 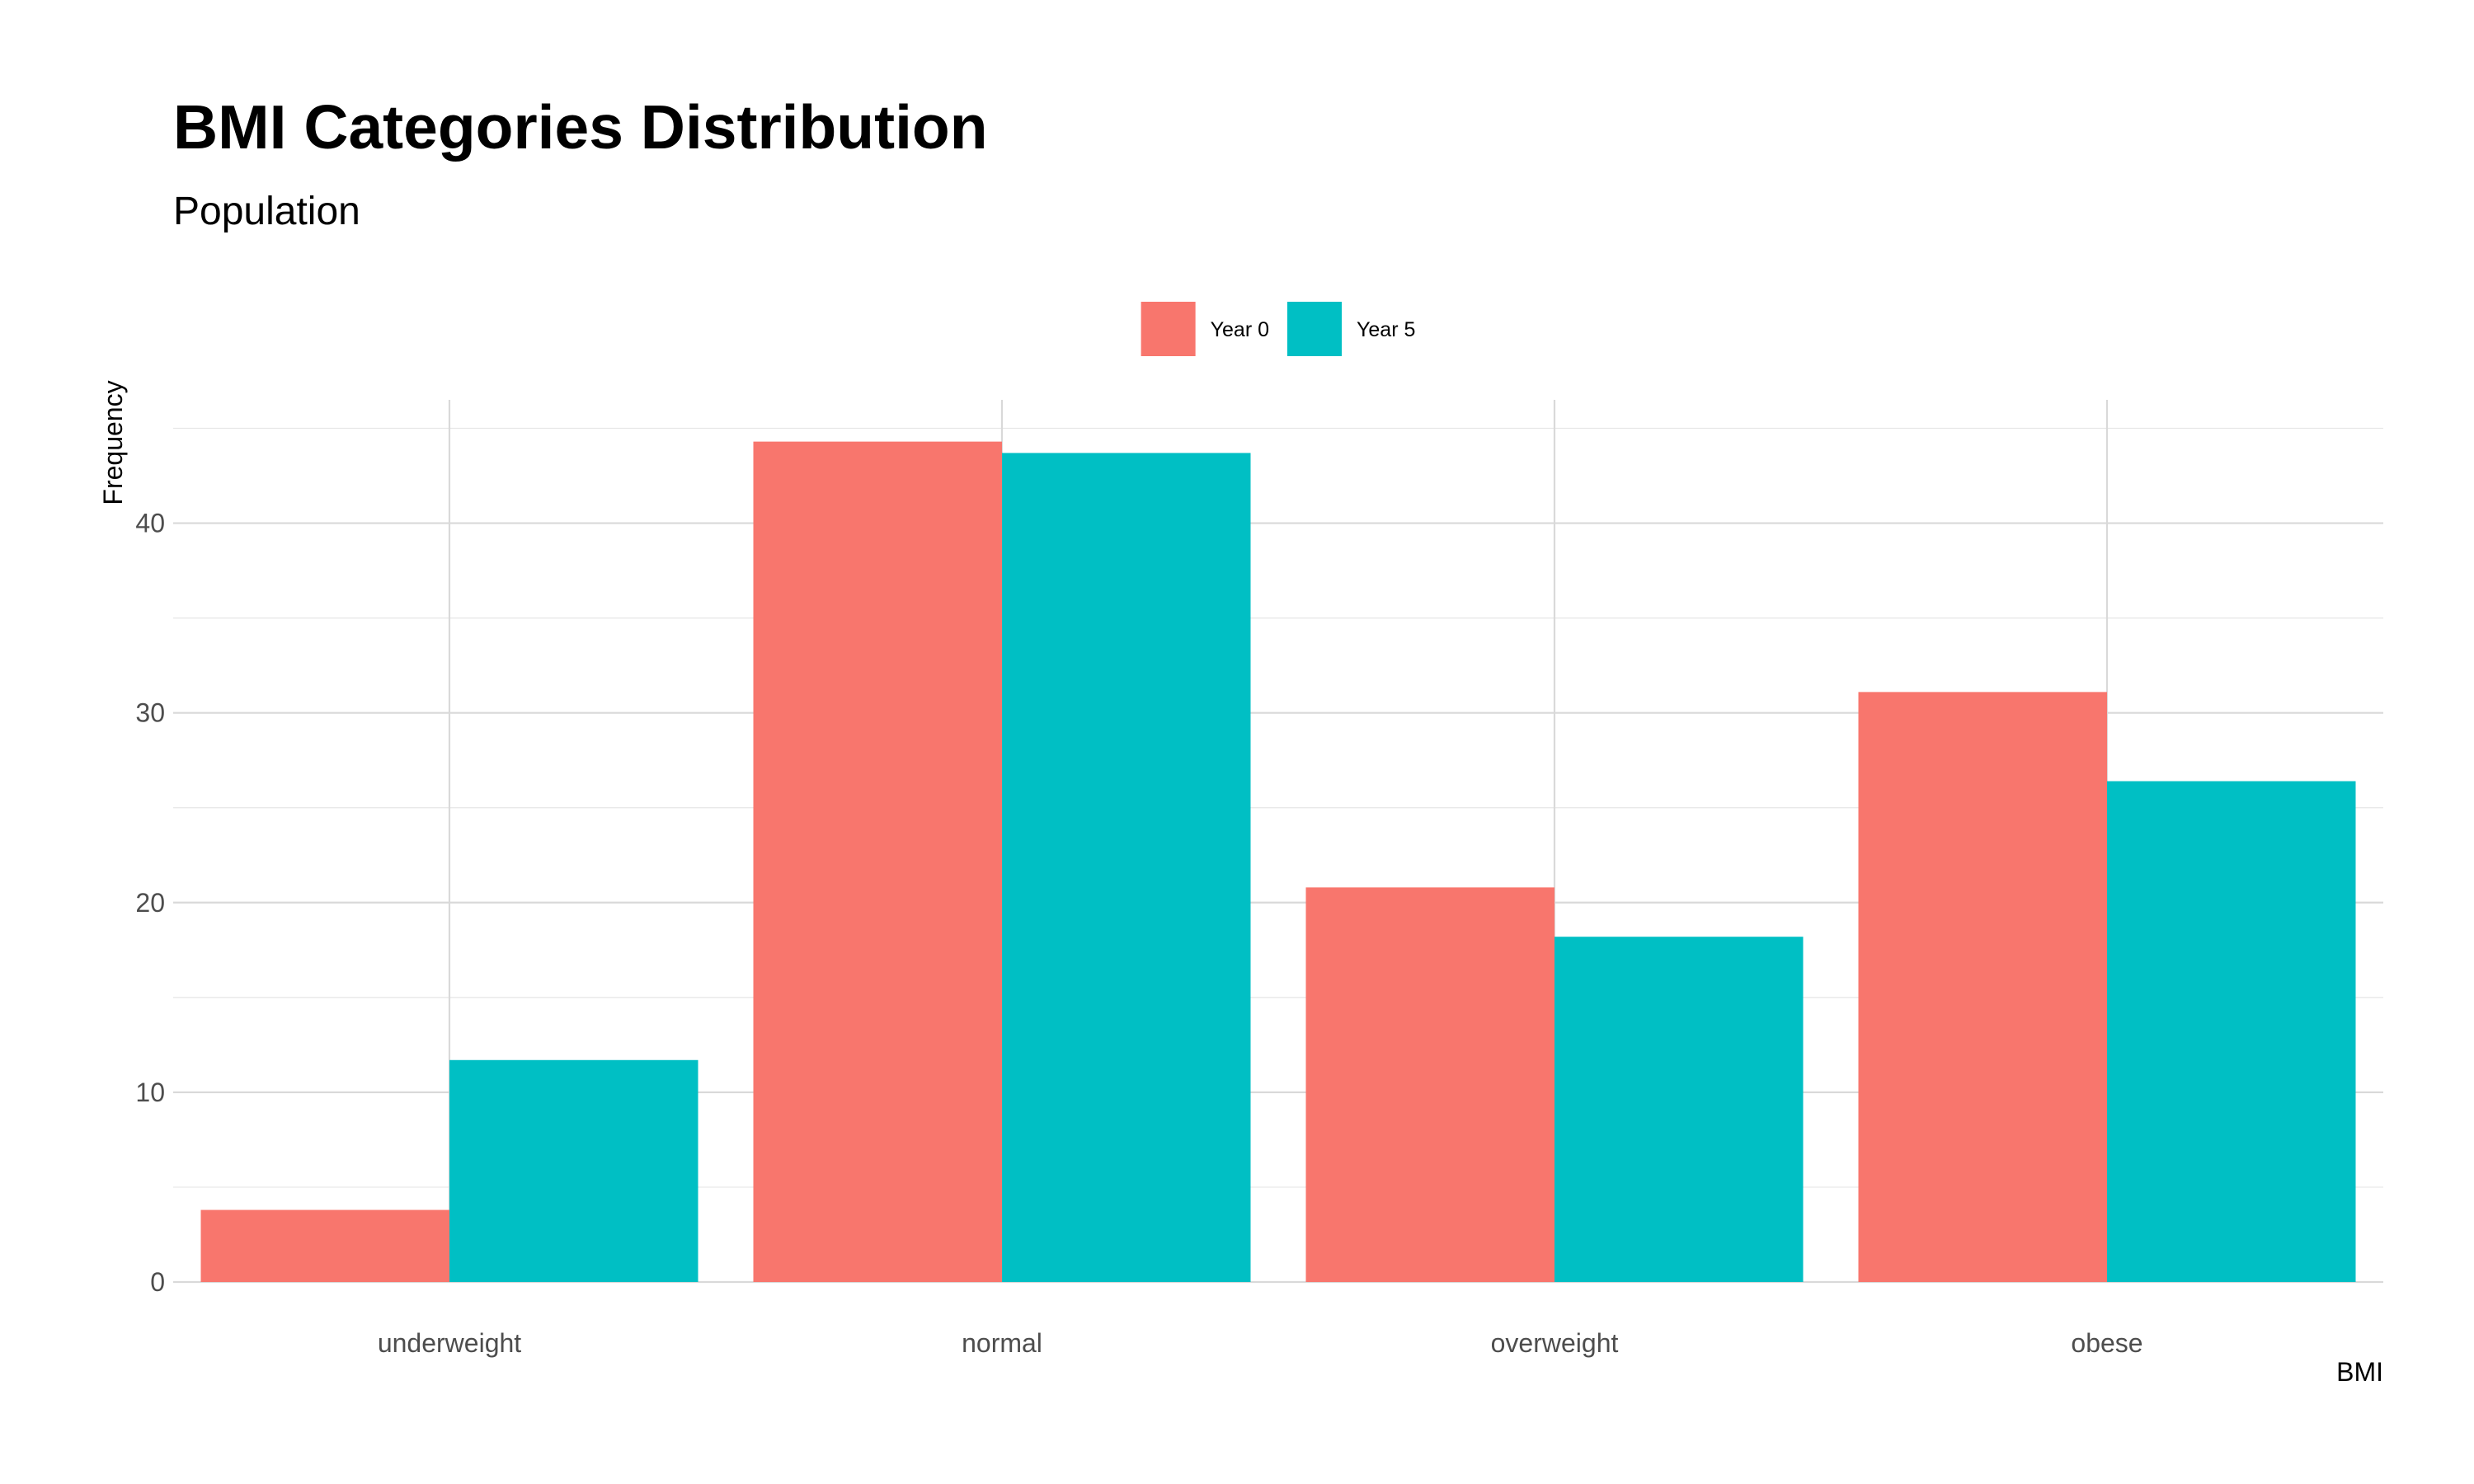 I want to click on y-tick-label: 40, so click(x=150, y=523).